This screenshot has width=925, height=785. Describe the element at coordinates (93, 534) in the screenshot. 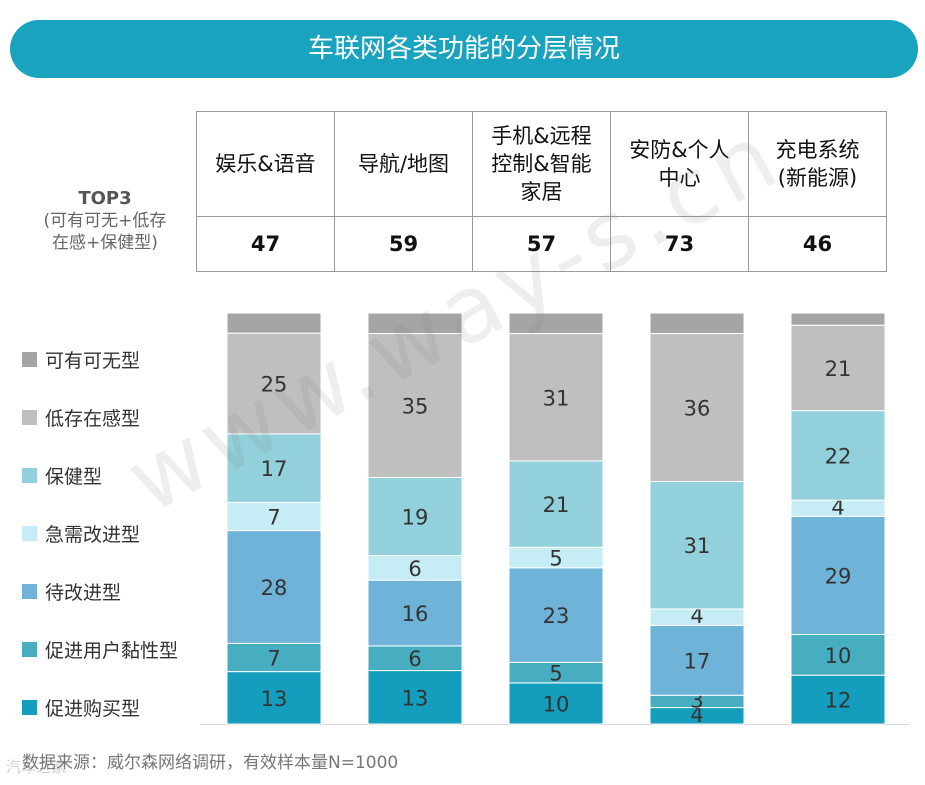

I see `legend-label: 急需改进型` at that location.